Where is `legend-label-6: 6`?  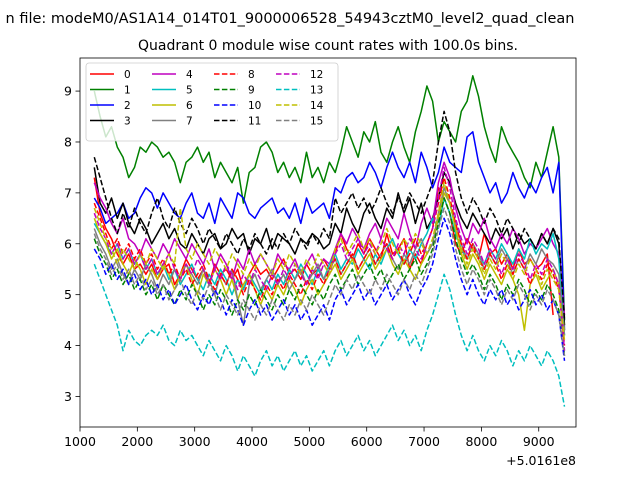 legend-label-6: 6 is located at coordinates (189, 106).